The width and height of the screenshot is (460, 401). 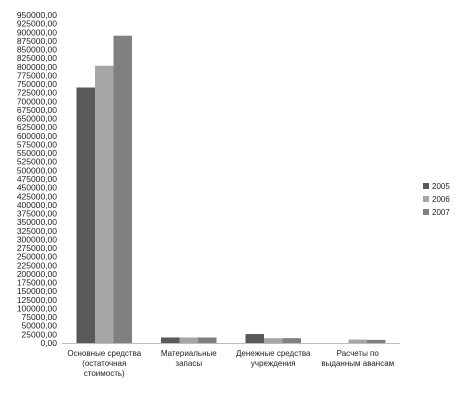 I want to click on y-tick-label: 800000,00, so click(x=37, y=67).